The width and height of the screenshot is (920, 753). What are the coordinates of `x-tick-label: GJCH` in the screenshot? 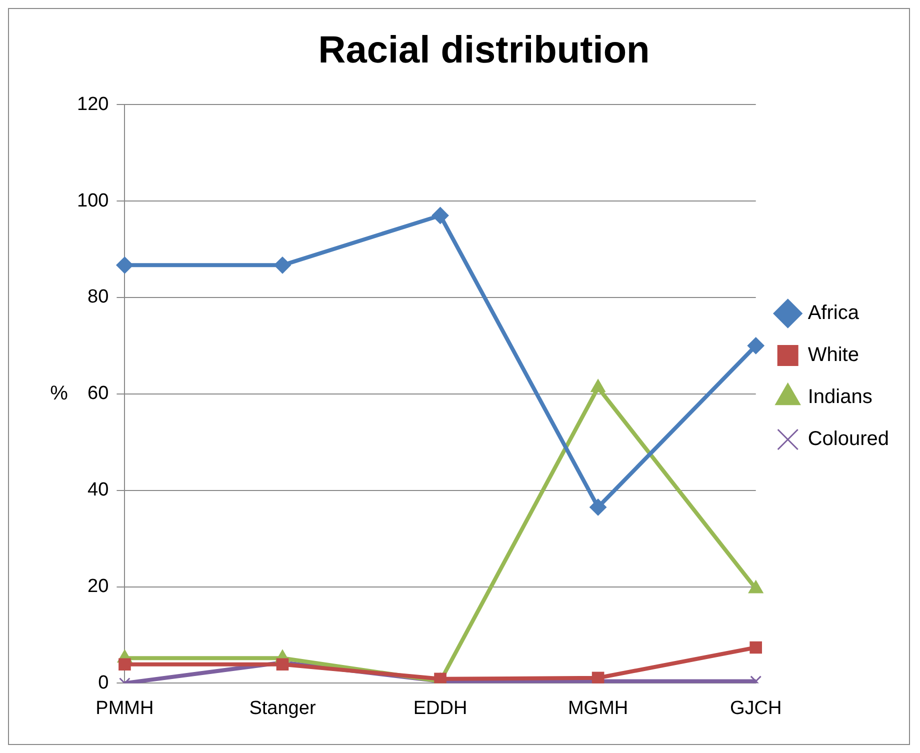 It's located at (756, 708).